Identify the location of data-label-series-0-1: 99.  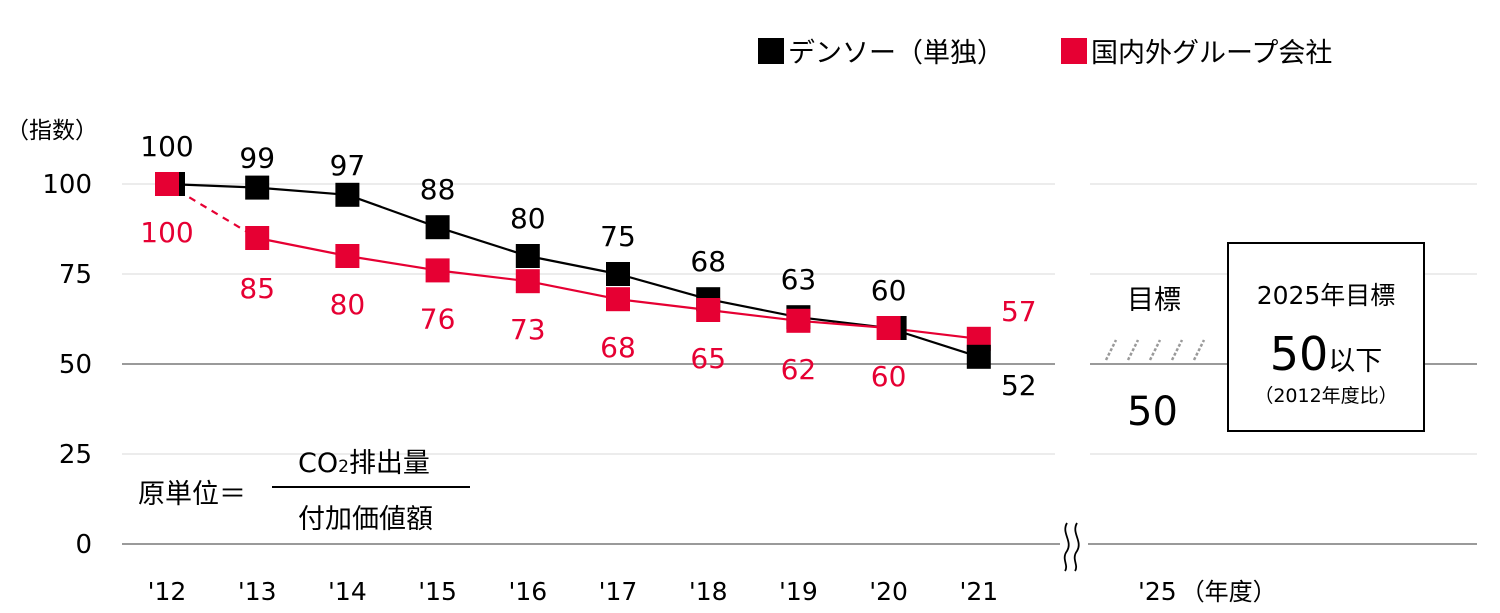
(257, 158).